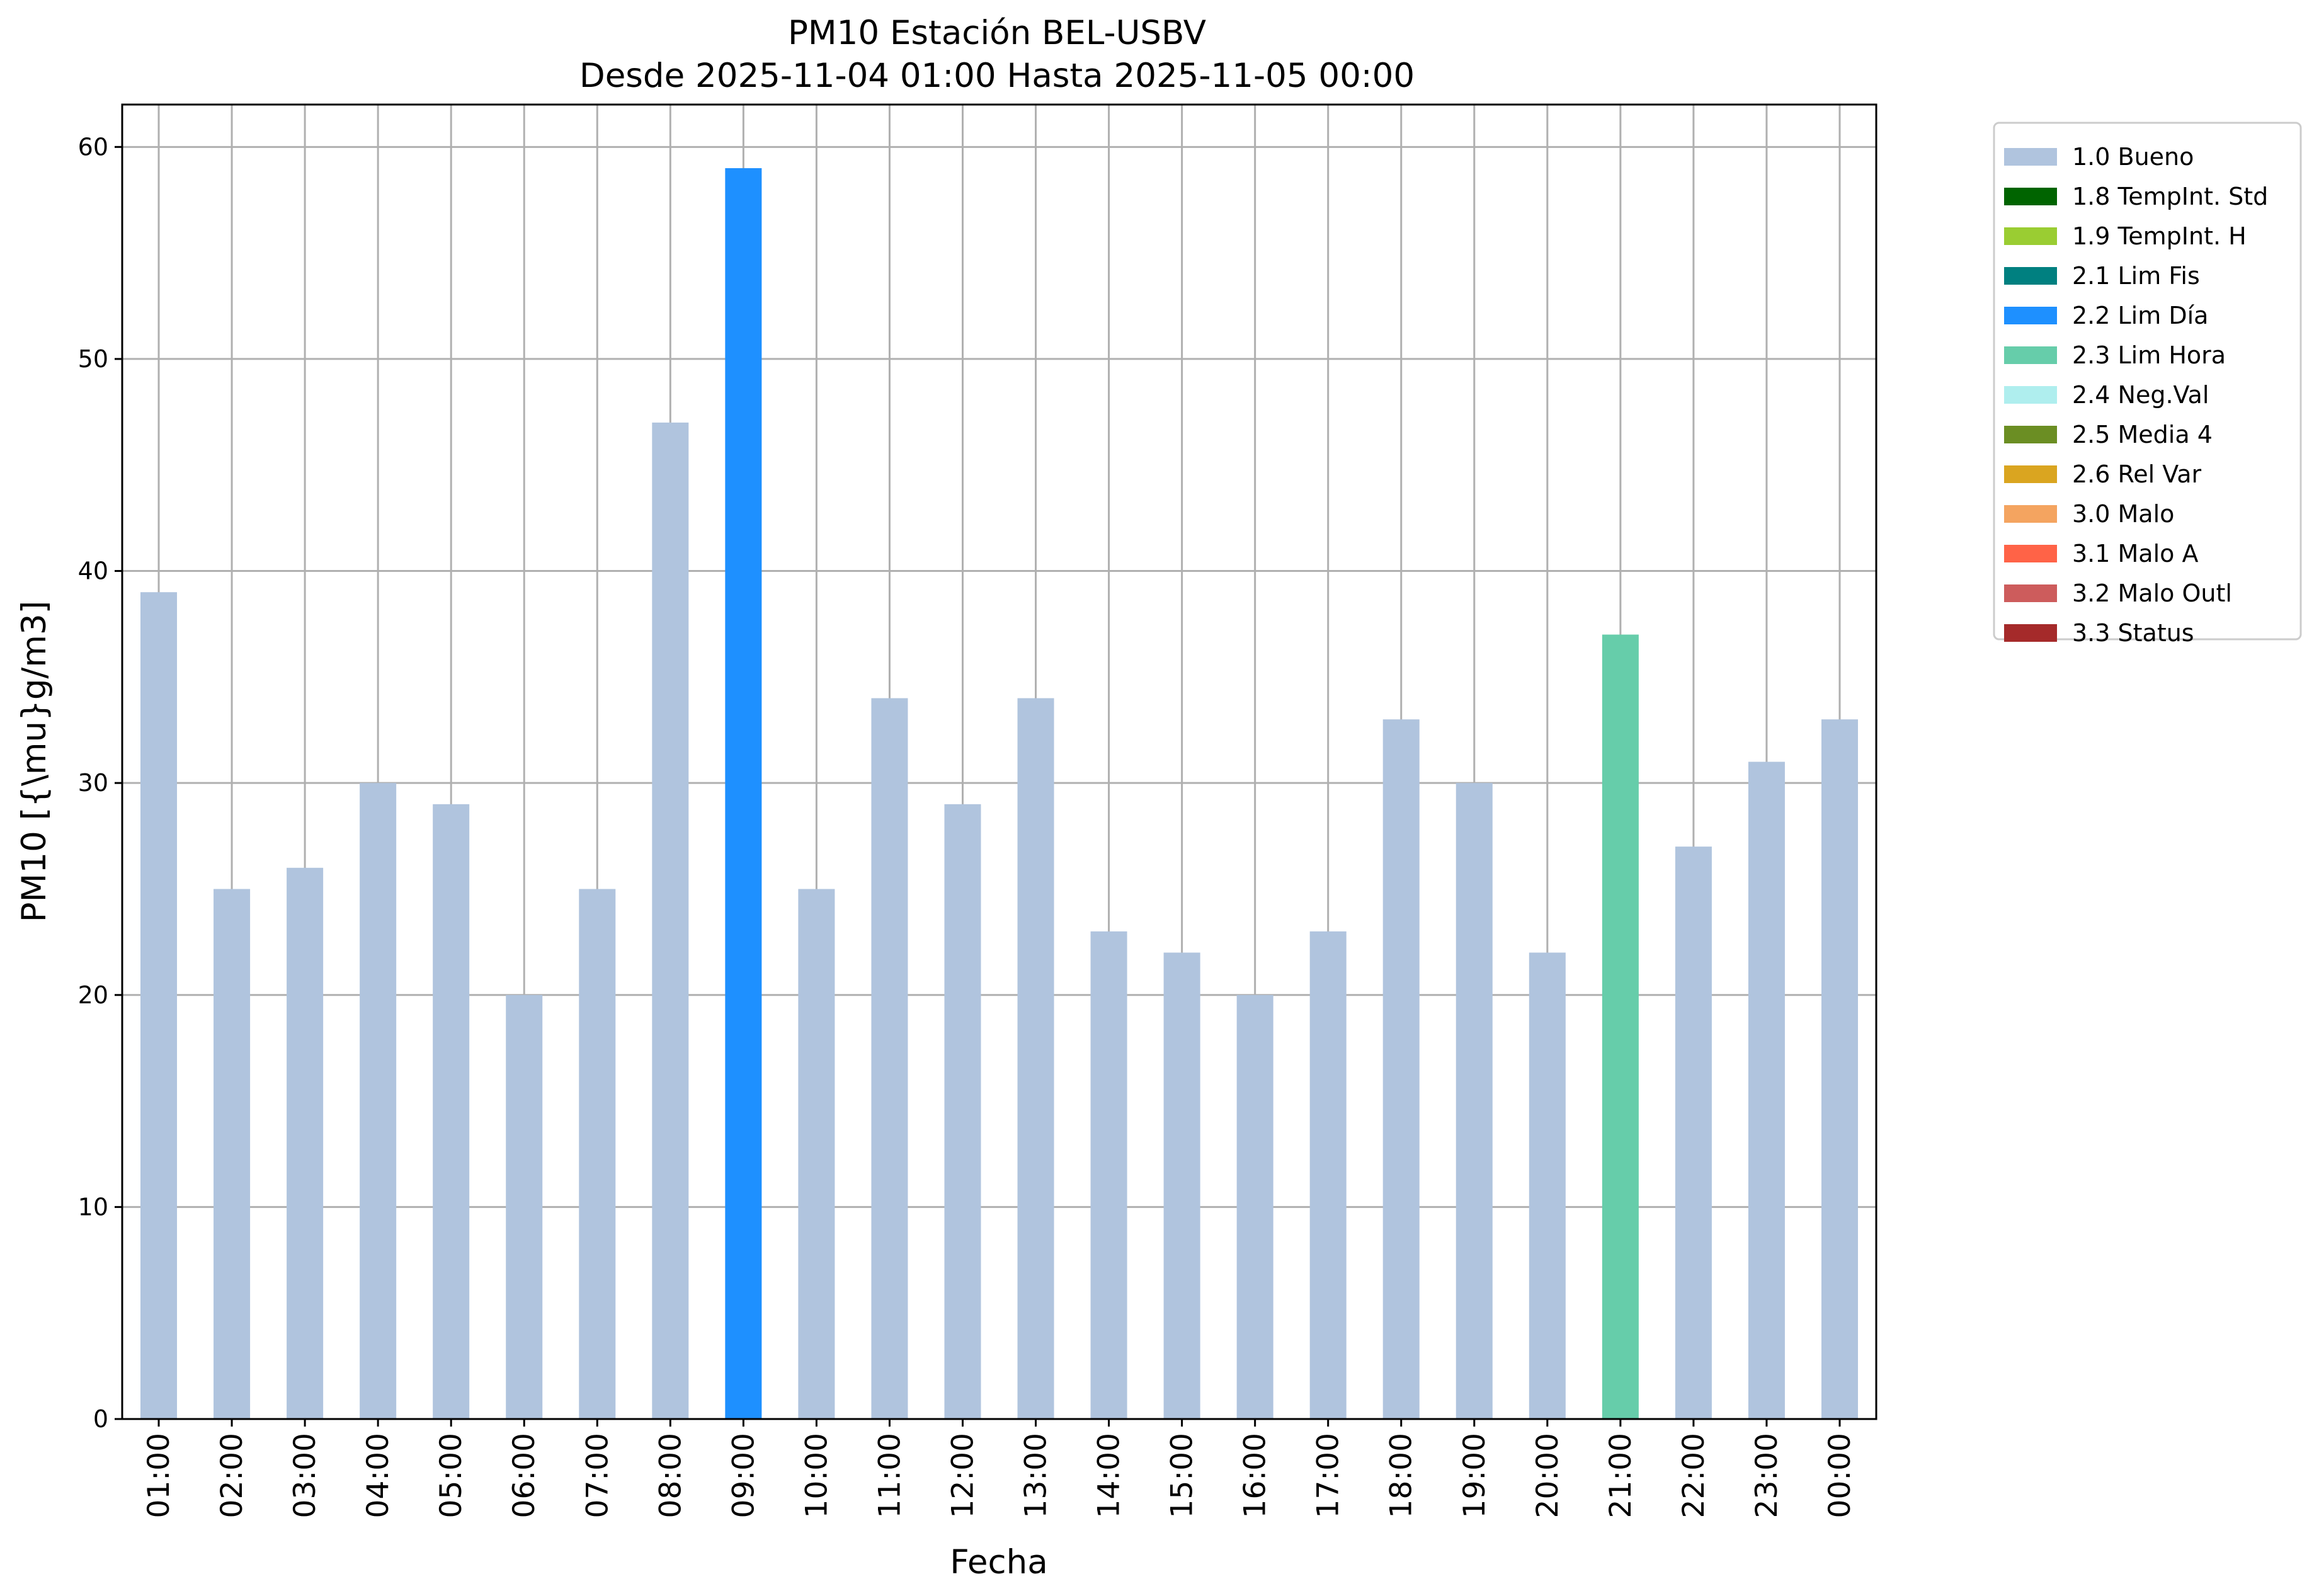 The image size is (2319, 1596). What do you see at coordinates (93, 571) in the screenshot?
I see `y-tick-label: 40` at bounding box center [93, 571].